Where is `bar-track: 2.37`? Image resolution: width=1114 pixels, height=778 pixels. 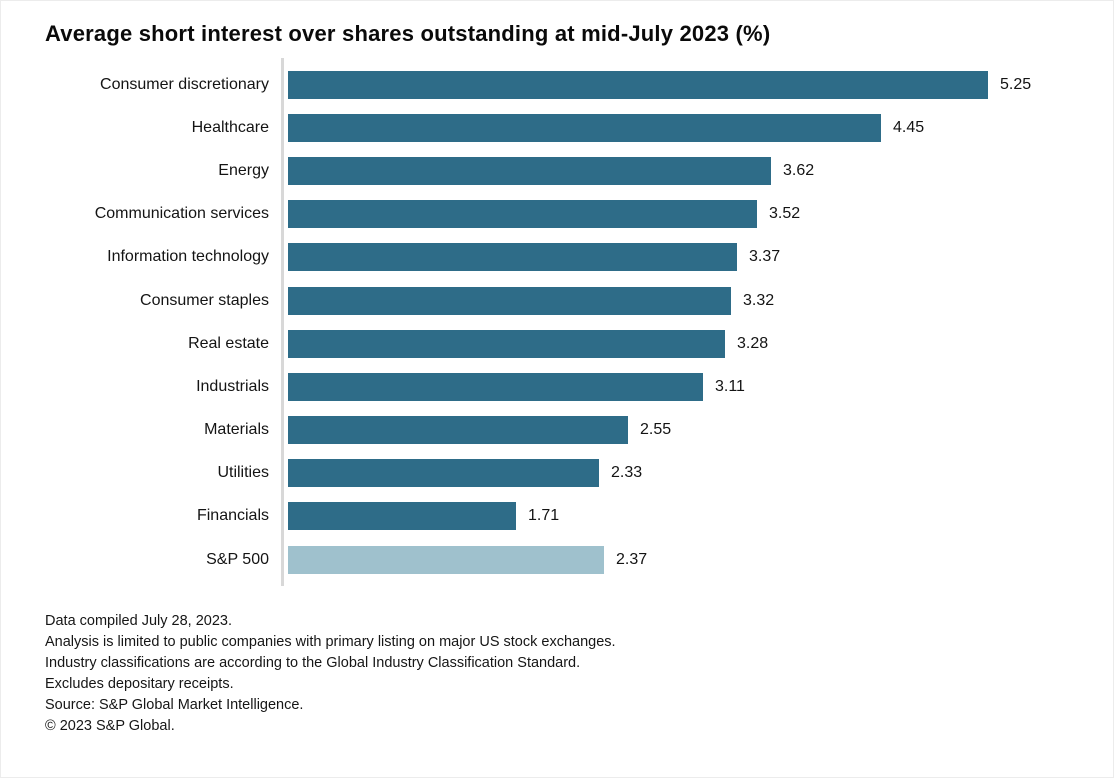 bar-track: 2.37 is located at coordinates (682, 559).